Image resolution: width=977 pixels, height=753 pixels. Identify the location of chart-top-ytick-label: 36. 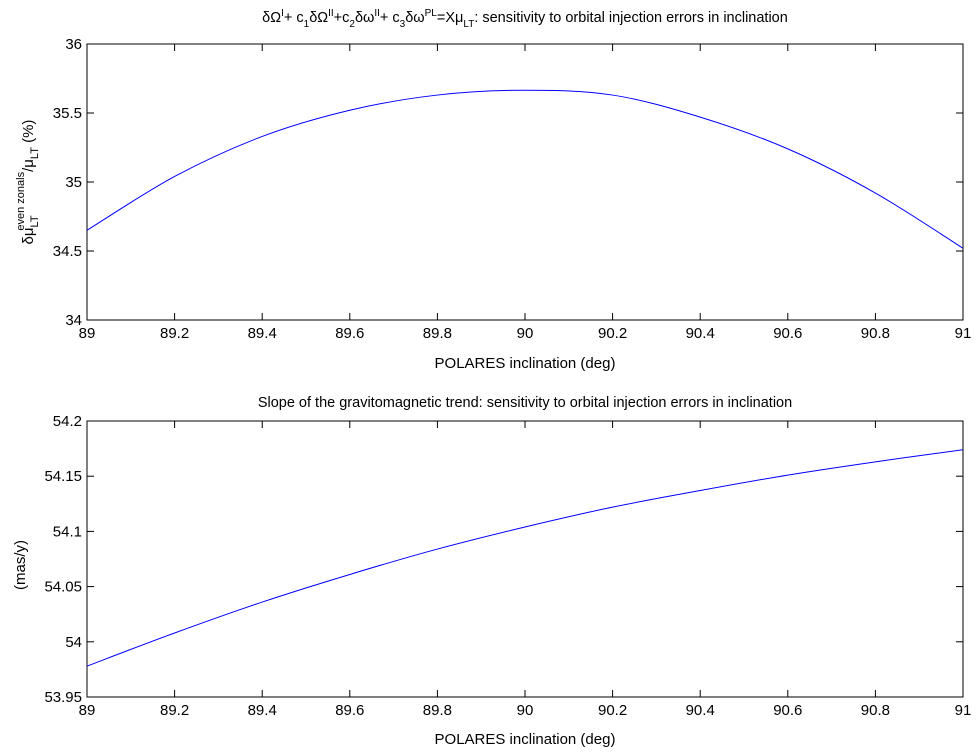
(73, 44).